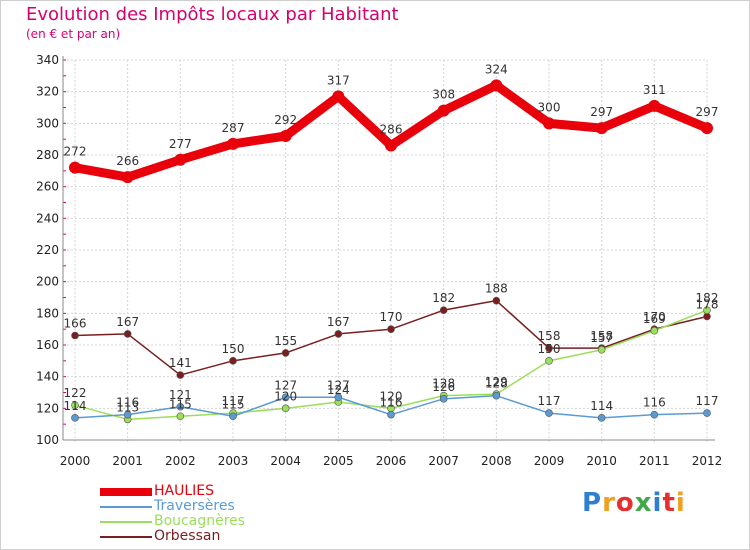 The width and height of the screenshot is (750, 550). I want to click on data-label-orbessan: 155, so click(285, 341).